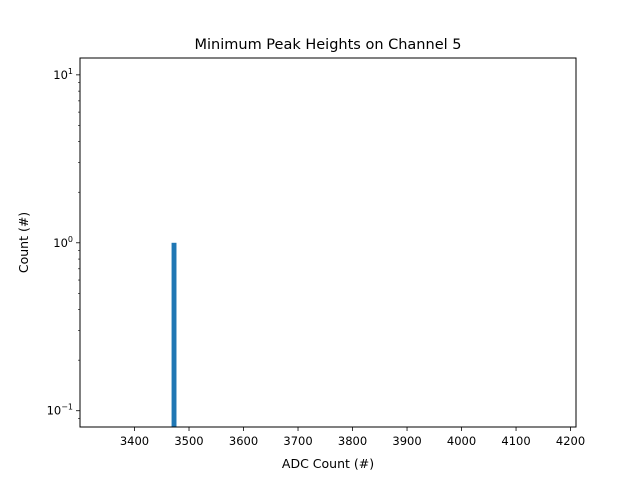  What do you see at coordinates (134, 441) in the screenshot?
I see `x-tick-label: 3400` at bounding box center [134, 441].